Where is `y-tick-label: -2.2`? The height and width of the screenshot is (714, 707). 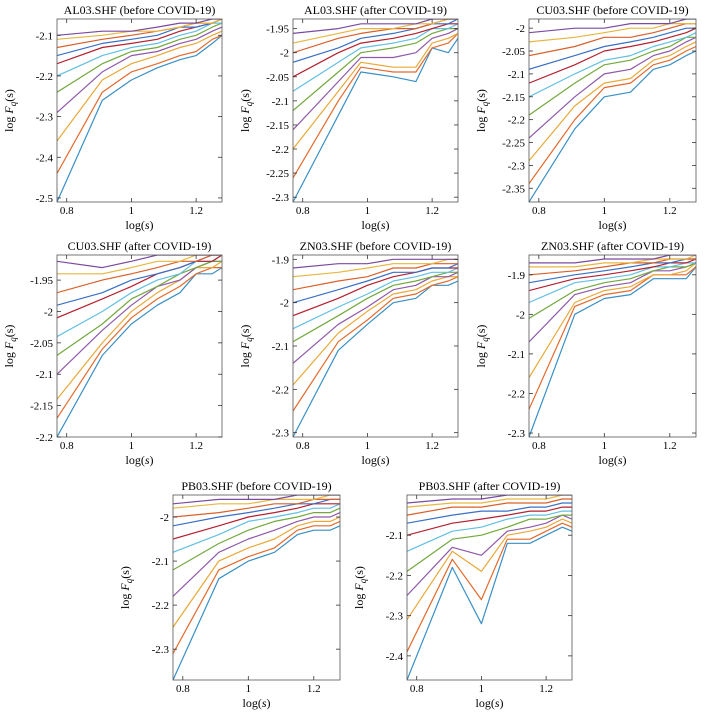
y-tick-label: -2.2 is located at coordinates (280, 390).